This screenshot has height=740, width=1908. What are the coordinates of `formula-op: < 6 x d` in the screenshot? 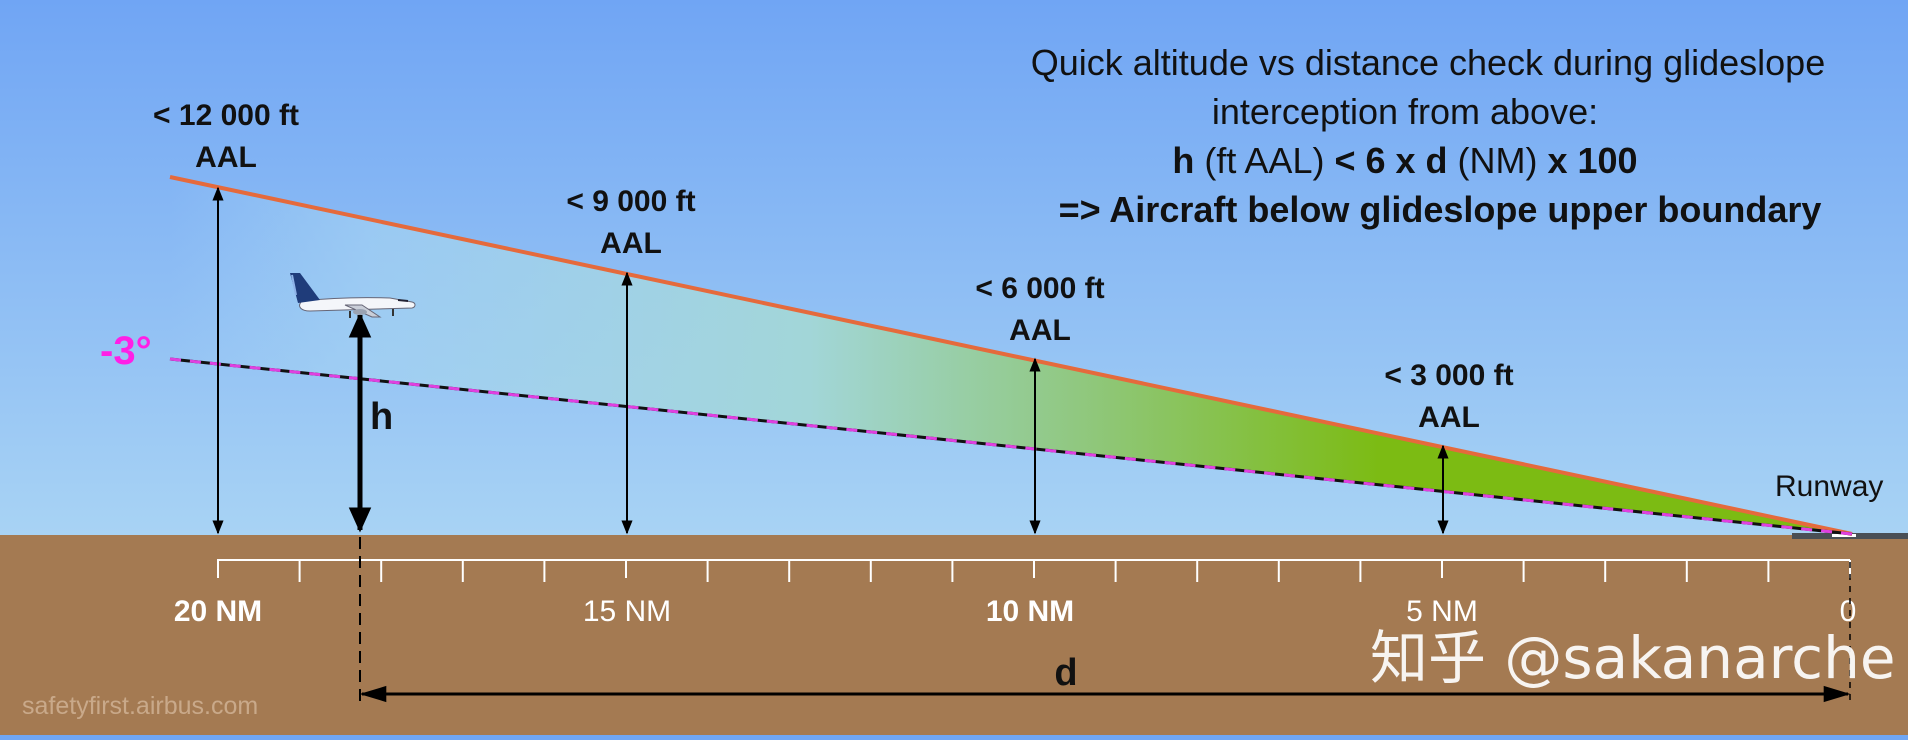 It's located at (1390, 160).